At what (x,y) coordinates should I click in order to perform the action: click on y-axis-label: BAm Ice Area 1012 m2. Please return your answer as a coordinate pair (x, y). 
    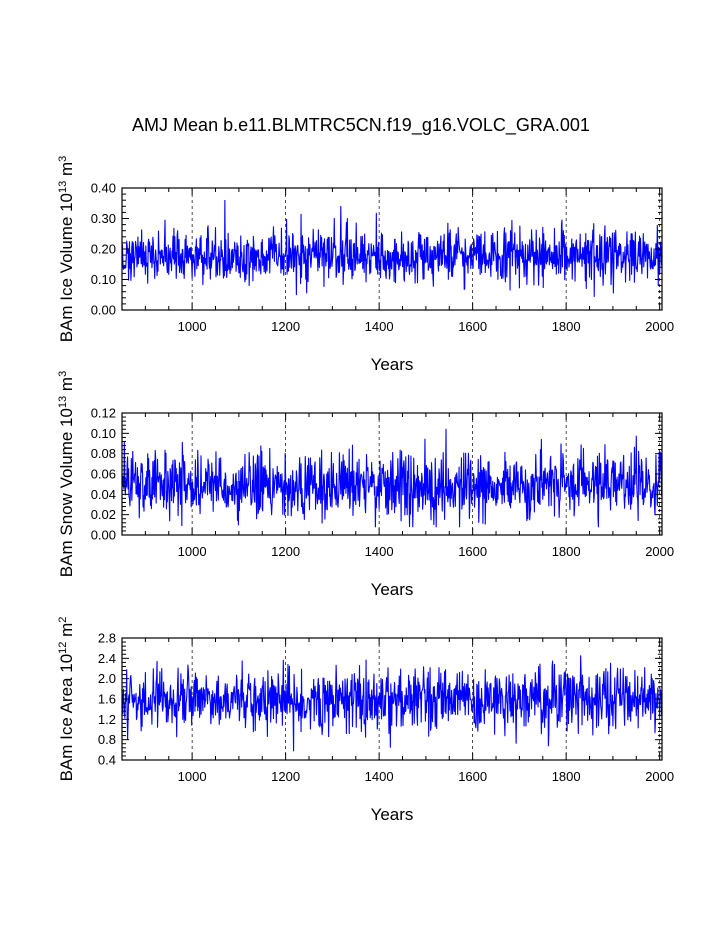
    Looking at the image, I should click on (66, 699).